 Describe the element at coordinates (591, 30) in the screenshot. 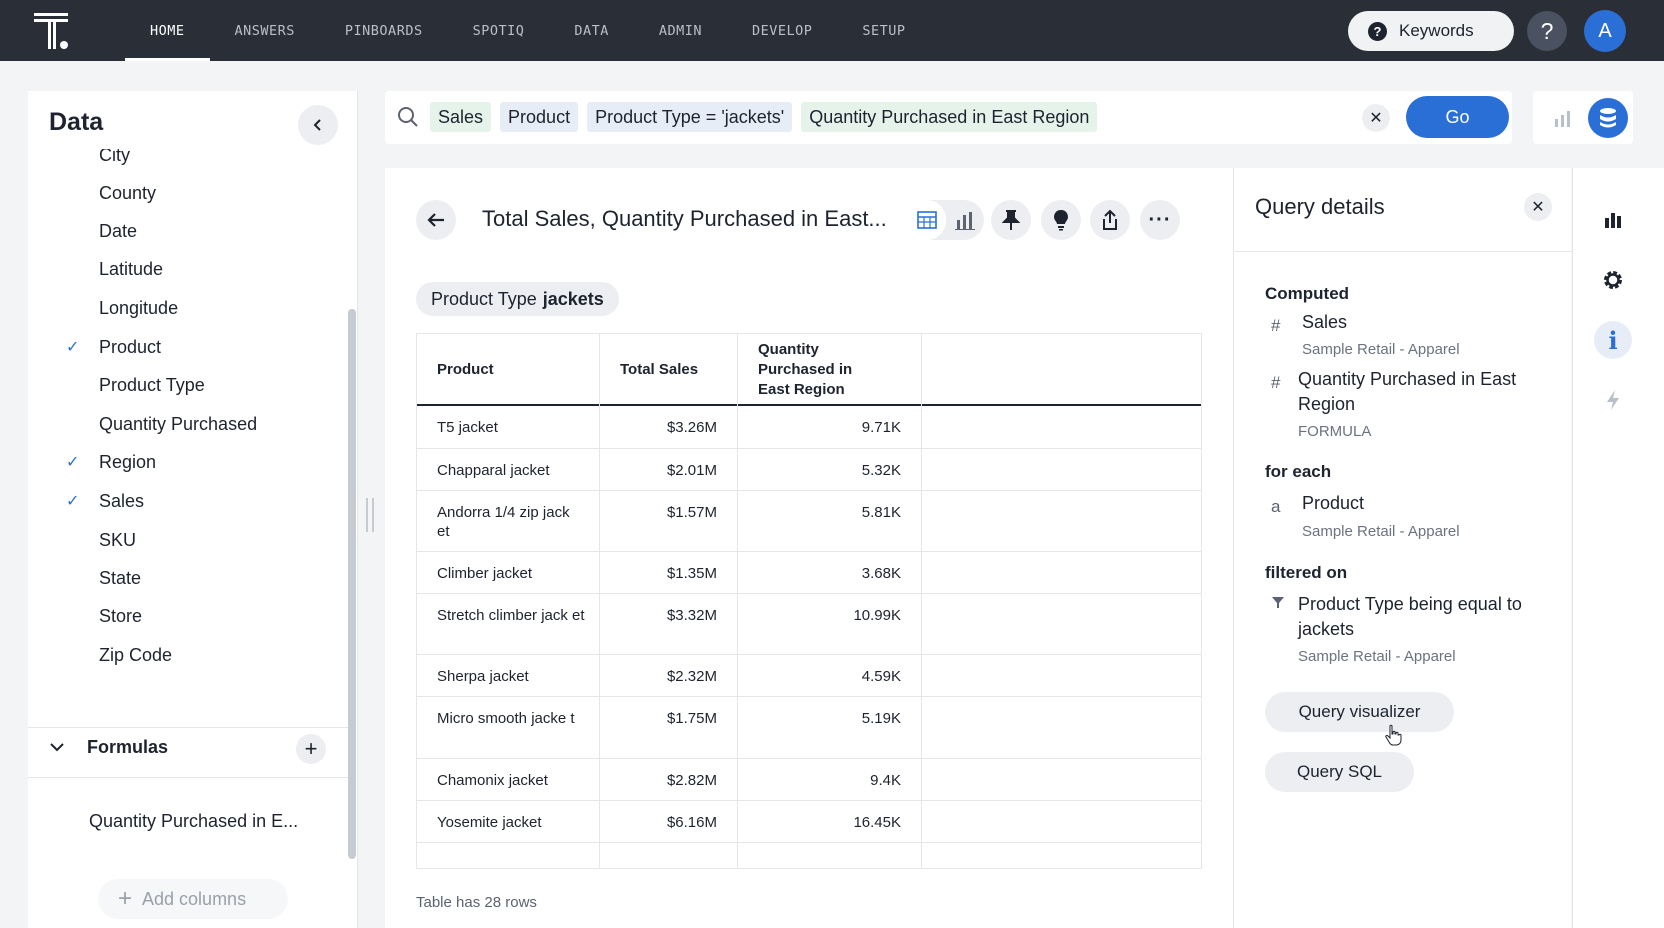

I see `nav-tab-data: DATA` at that location.